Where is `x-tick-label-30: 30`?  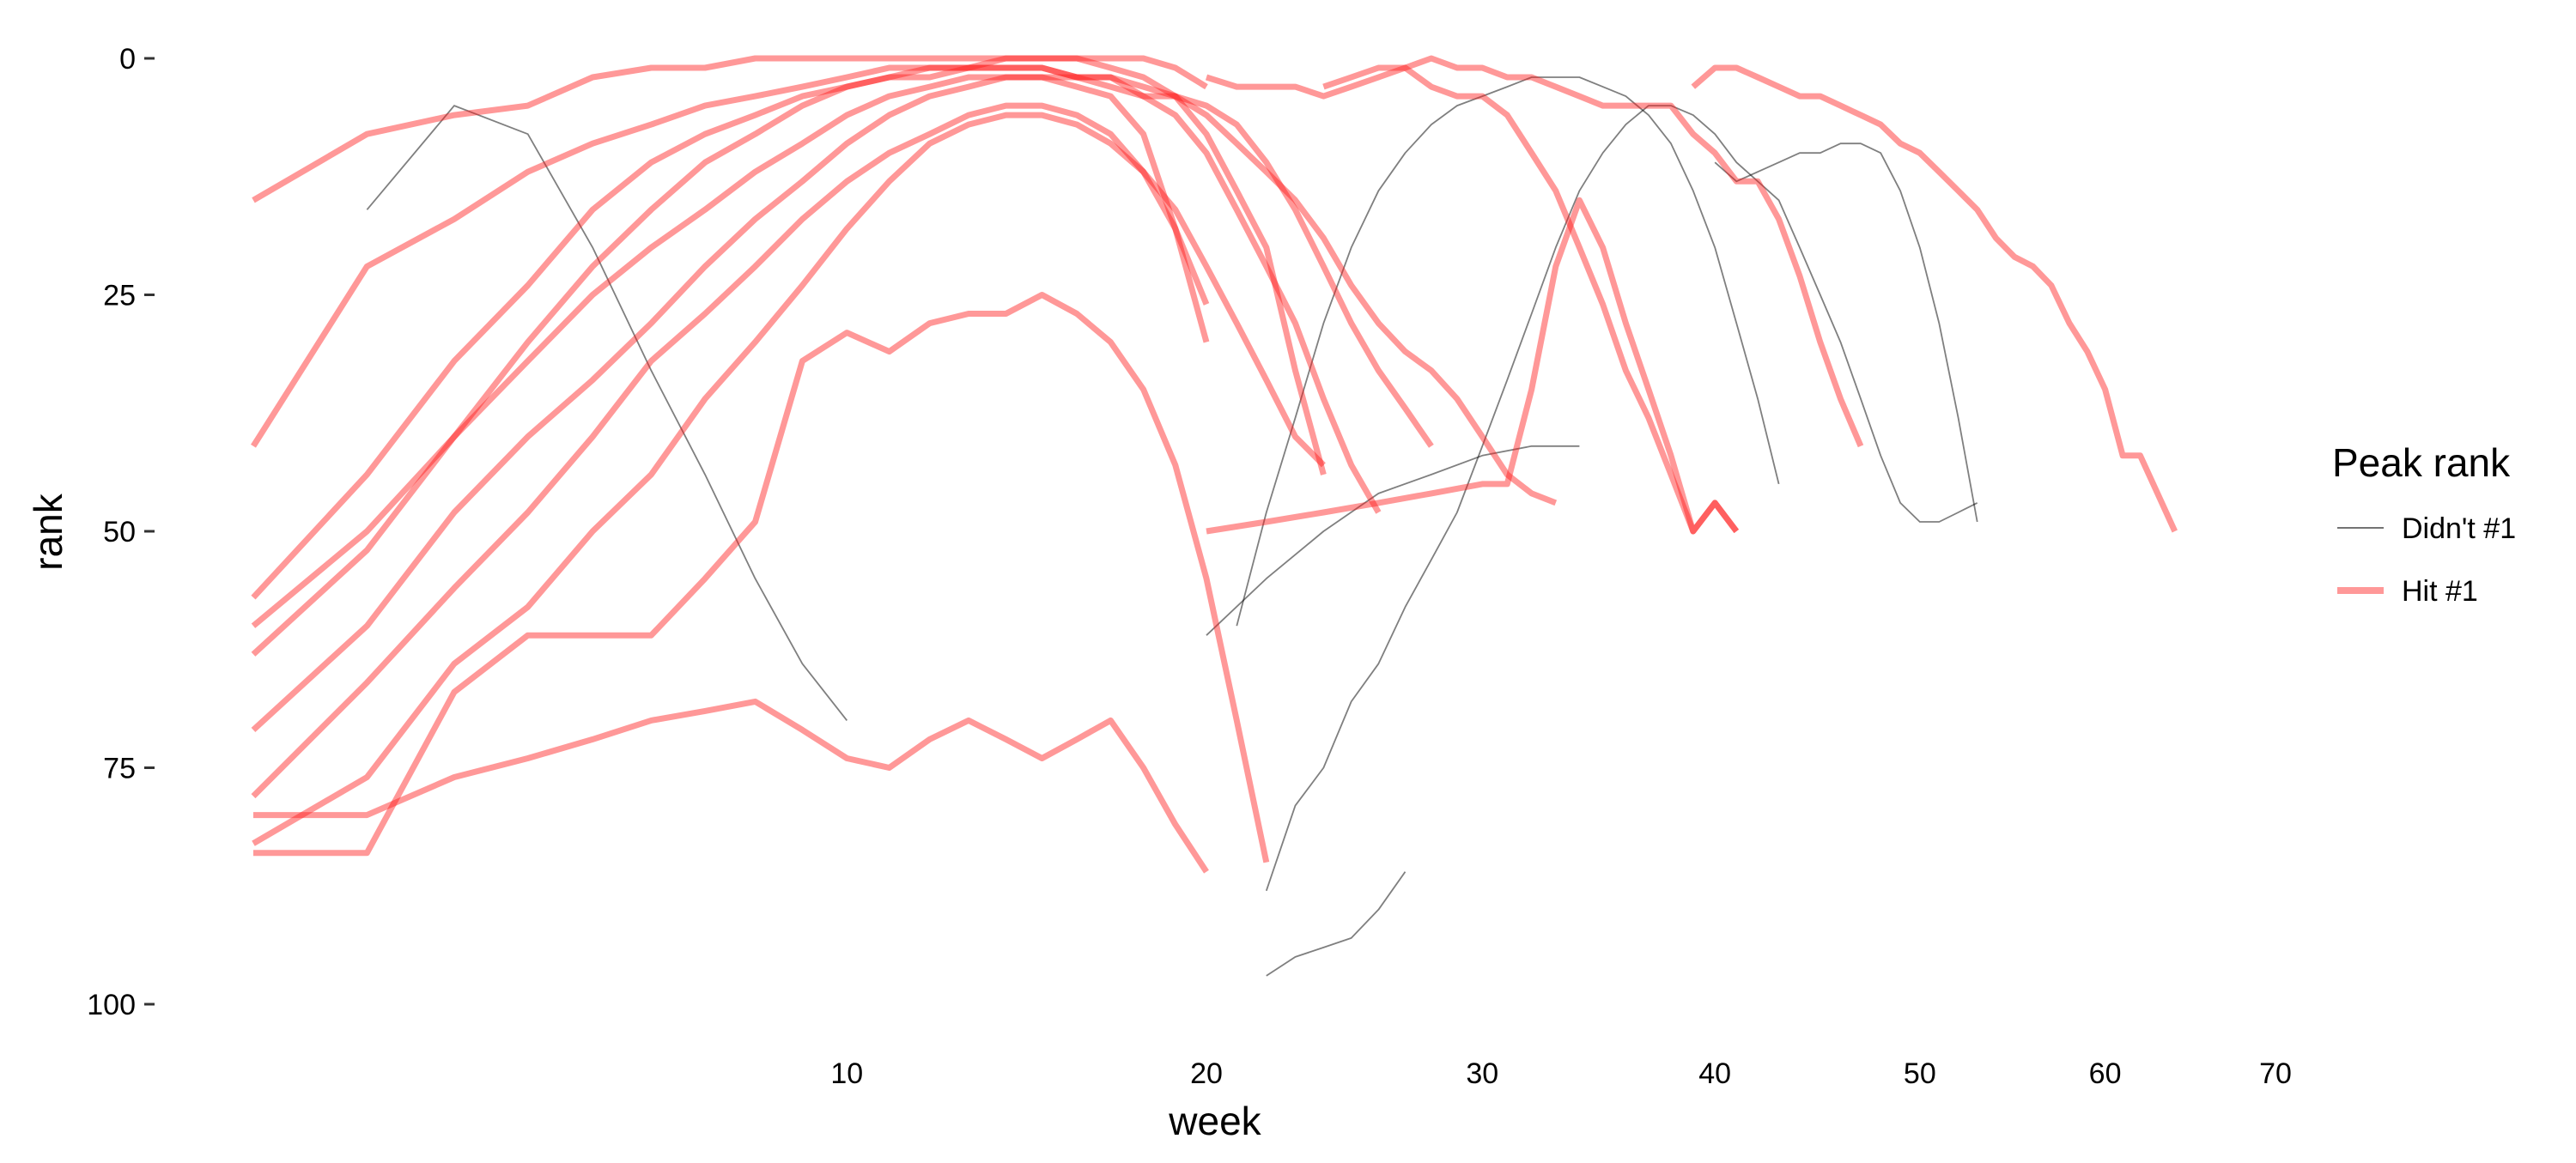 x-tick-label-30: 30 is located at coordinates (1482, 1073).